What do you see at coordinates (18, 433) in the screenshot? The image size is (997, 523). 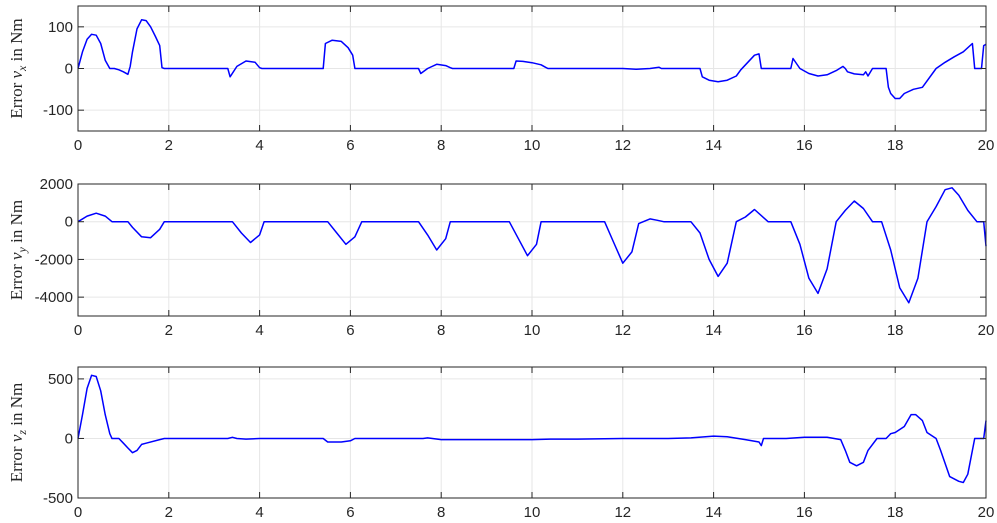 I see `y-axis-label: Error νz in Nm` at bounding box center [18, 433].